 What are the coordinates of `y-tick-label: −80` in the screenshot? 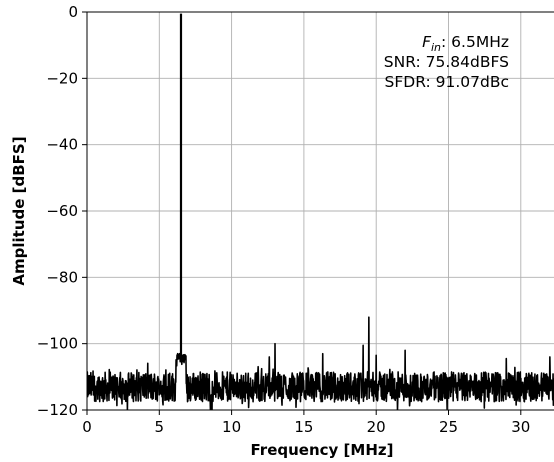 It's located at (62, 277).